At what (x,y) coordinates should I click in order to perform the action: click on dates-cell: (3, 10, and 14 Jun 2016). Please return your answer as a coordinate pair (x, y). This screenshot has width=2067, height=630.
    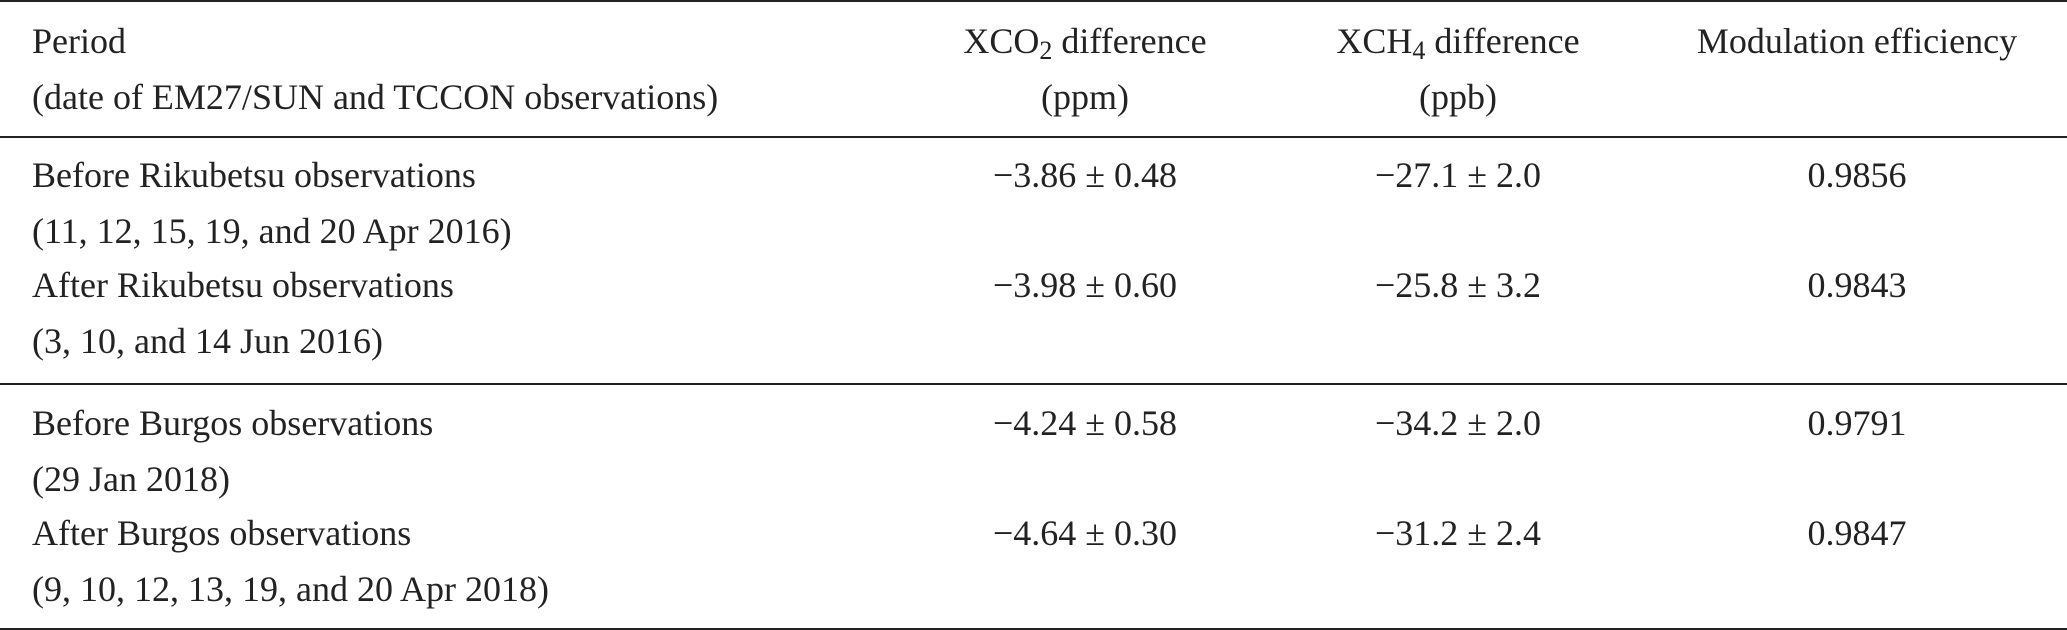
    Looking at the image, I should click on (207, 341).